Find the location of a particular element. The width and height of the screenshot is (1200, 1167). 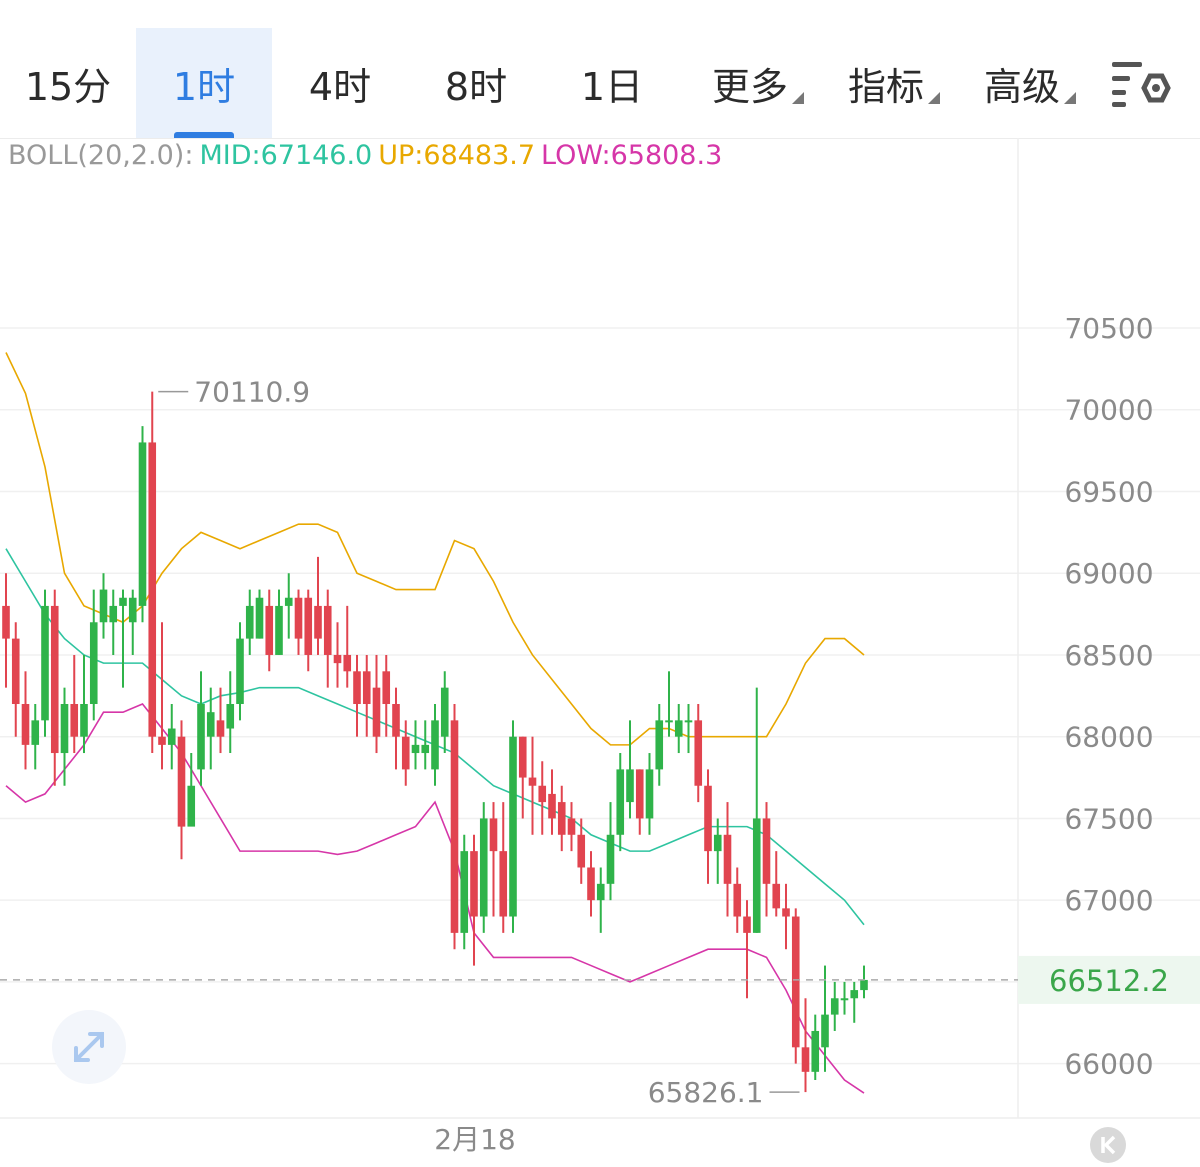

expand-chart-icon is located at coordinates (89, 1047).